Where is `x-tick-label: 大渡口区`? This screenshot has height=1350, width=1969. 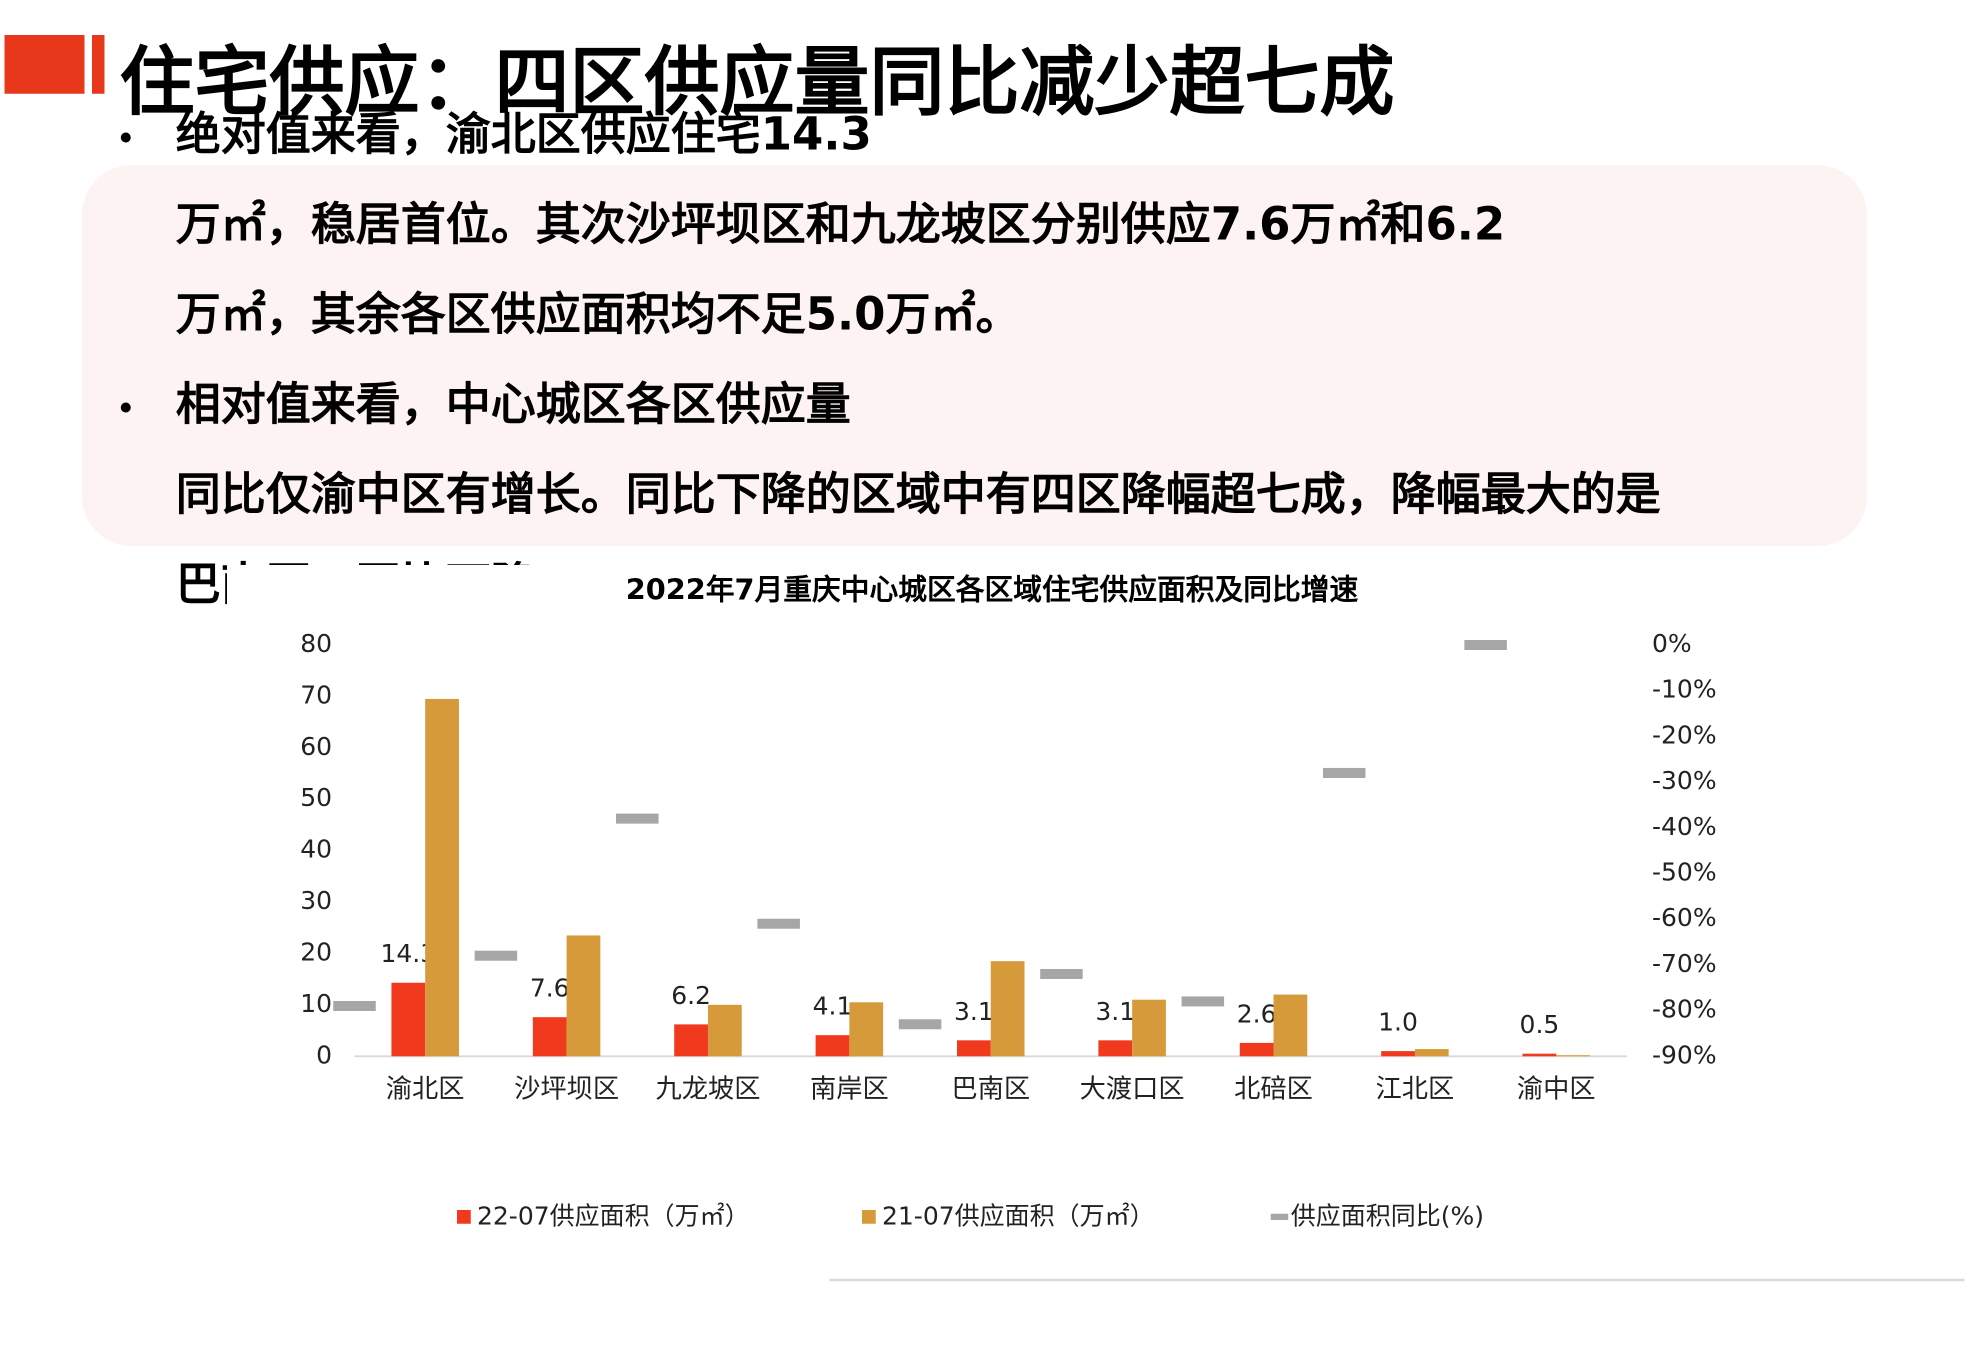 x-tick-label: 大渡口区 is located at coordinates (1132, 1090).